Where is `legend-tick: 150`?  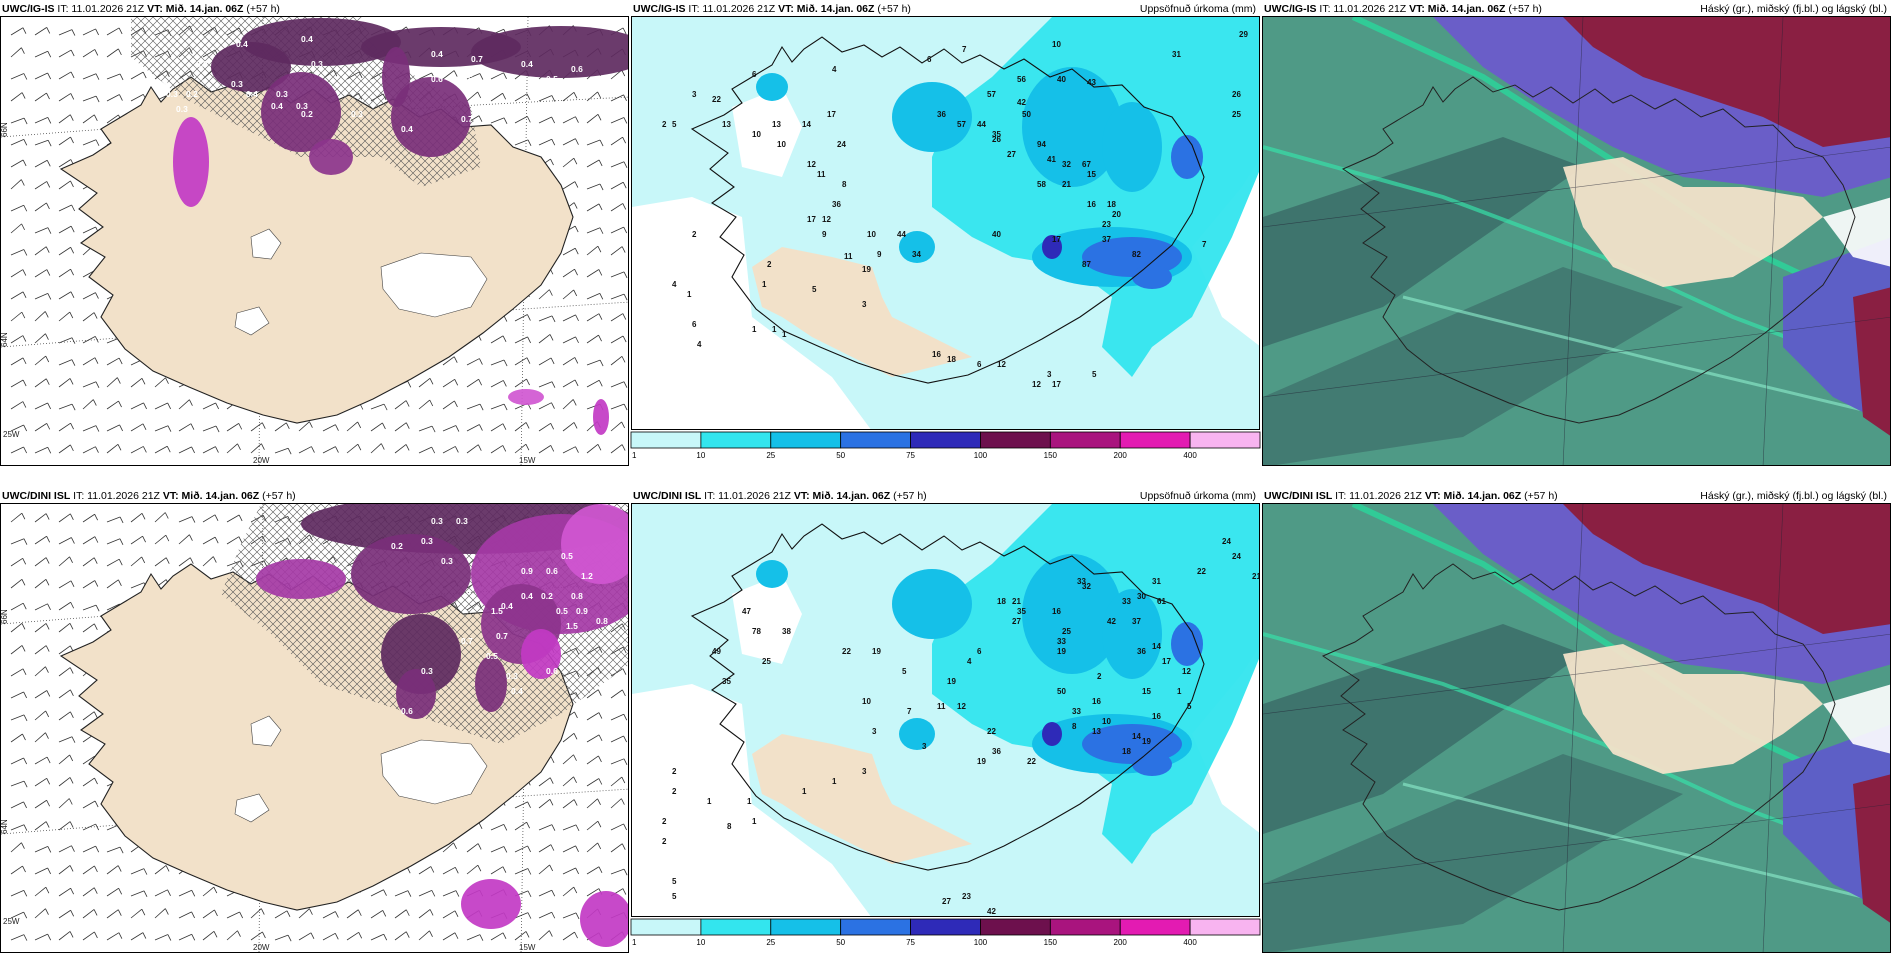
legend-tick: 150 is located at coordinates (1051, 942).